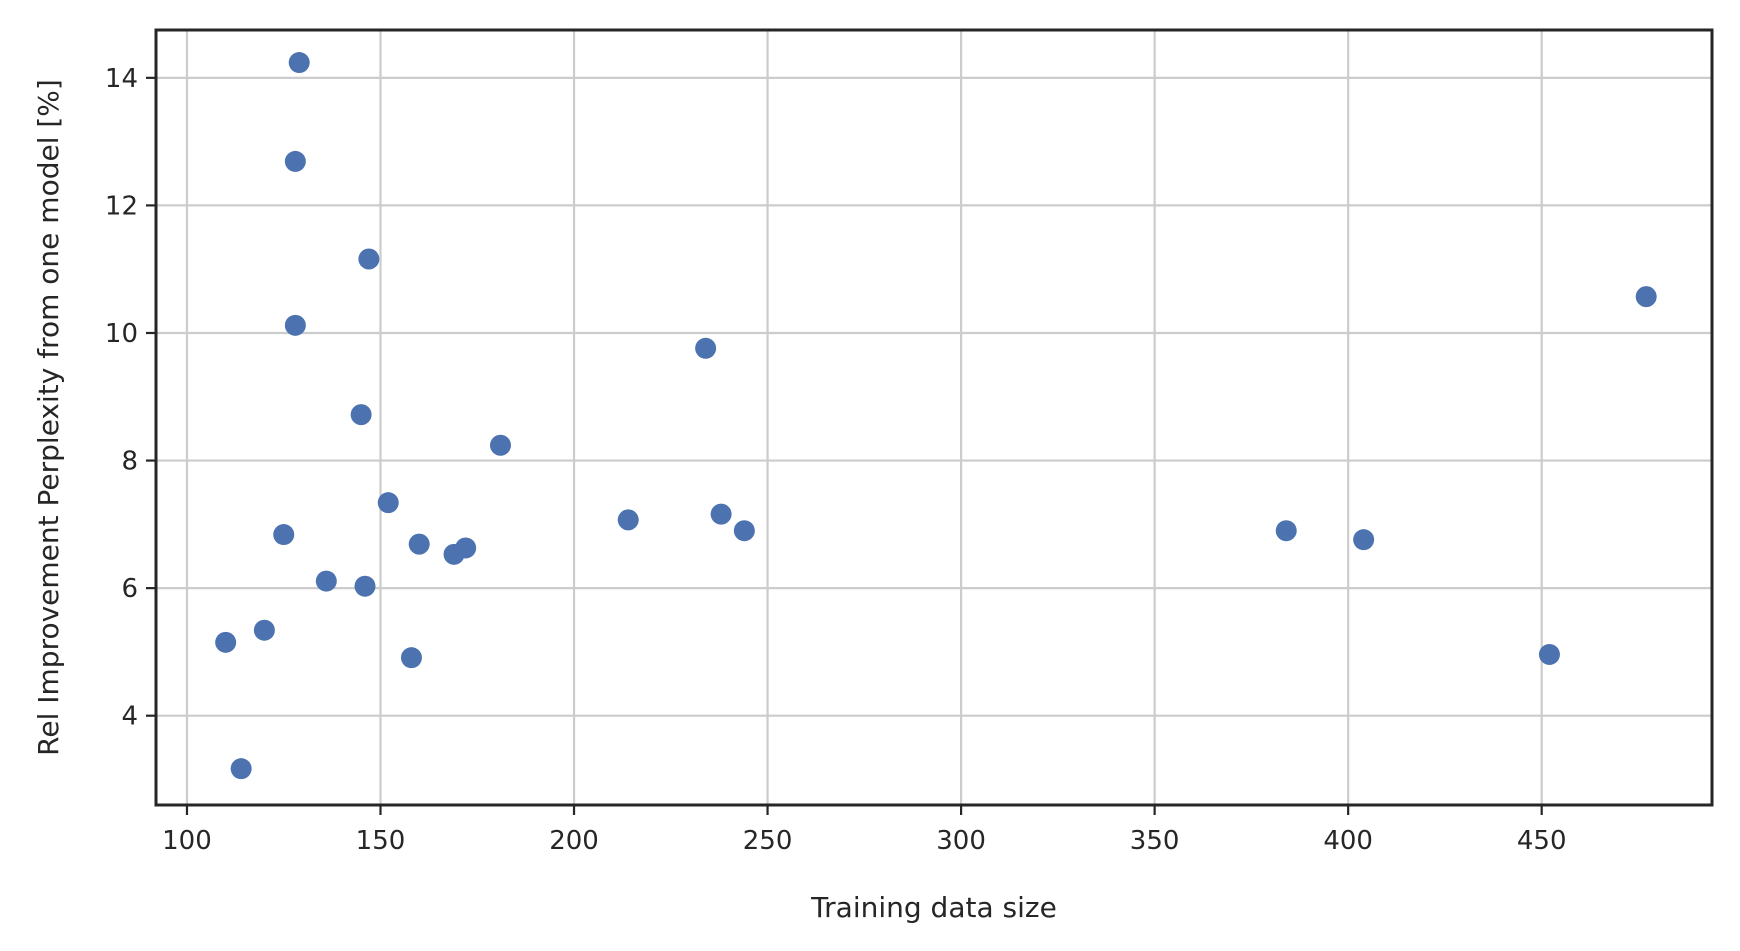 This screenshot has height=951, width=1740. What do you see at coordinates (381, 841) in the screenshot?
I see `x-tick-label: 150` at bounding box center [381, 841].